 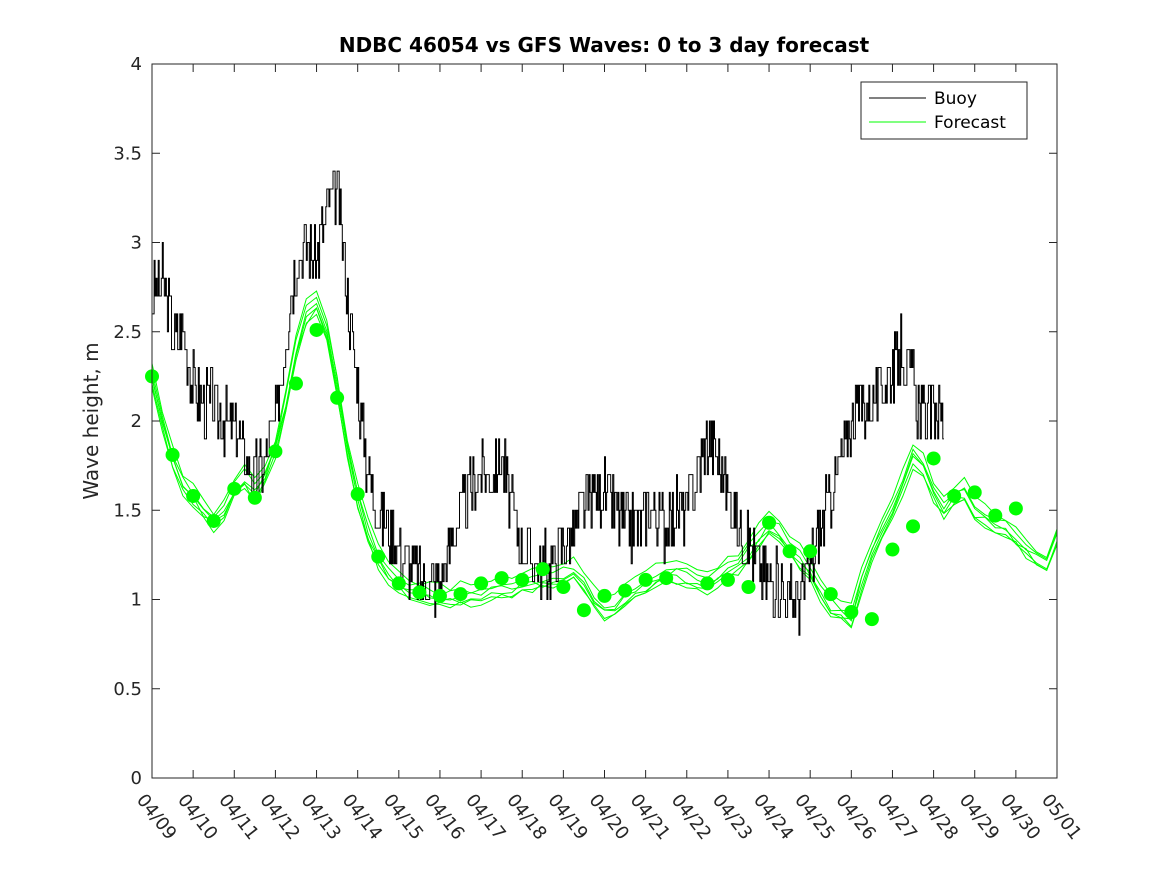 What do you see at coordinates (136, 243) in the screenshot?
I see `y-tick-label: 3` at bounding box center [136, 243].